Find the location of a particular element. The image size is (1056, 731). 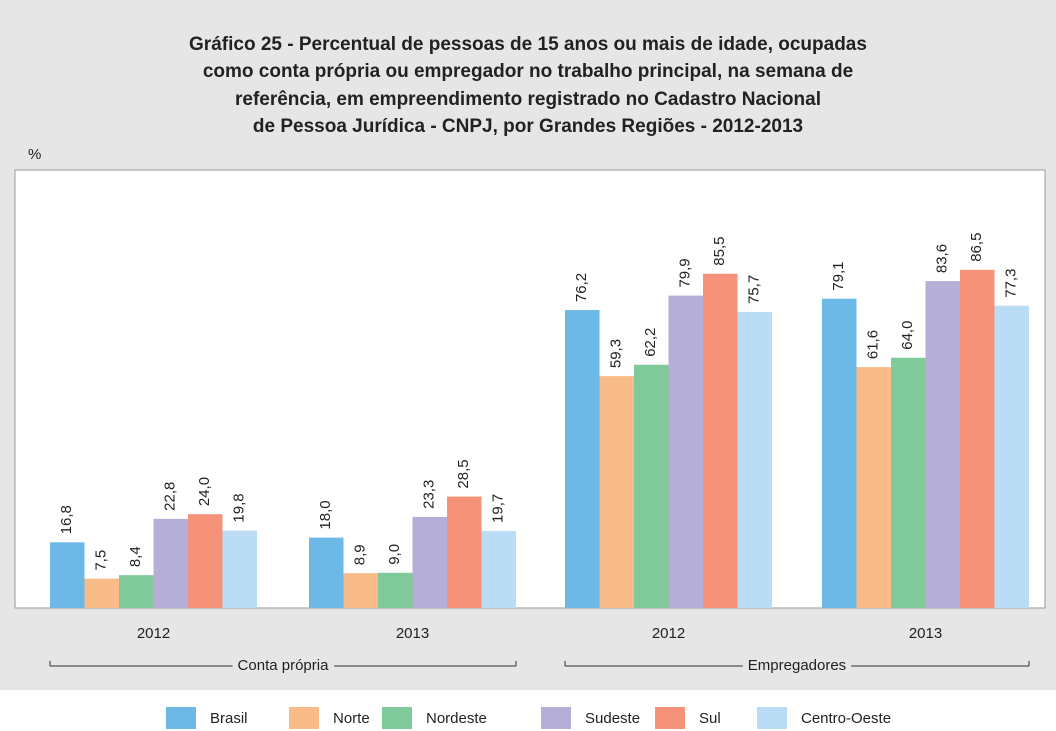

data-label: 77,3 is located at coordinates (1011, 283).